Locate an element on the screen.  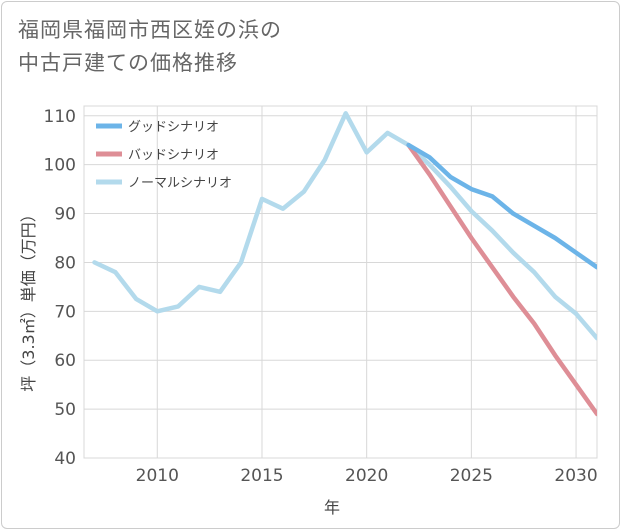
legend-label-1: バッドシナリオ is located at coordinates (173, 155).